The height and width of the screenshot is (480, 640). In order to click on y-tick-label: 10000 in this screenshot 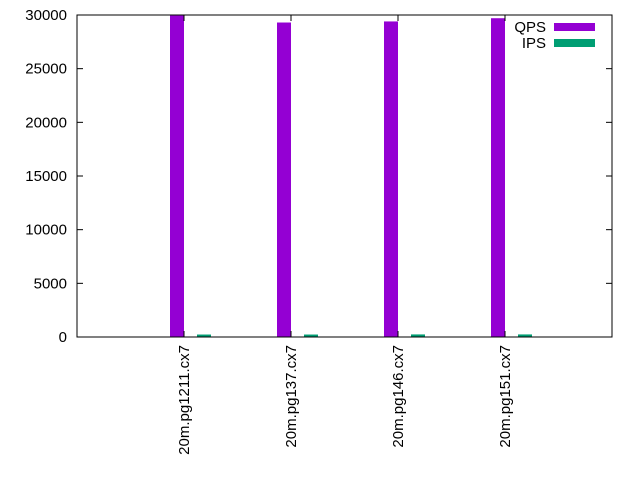, I will do `click(46, 230)`.